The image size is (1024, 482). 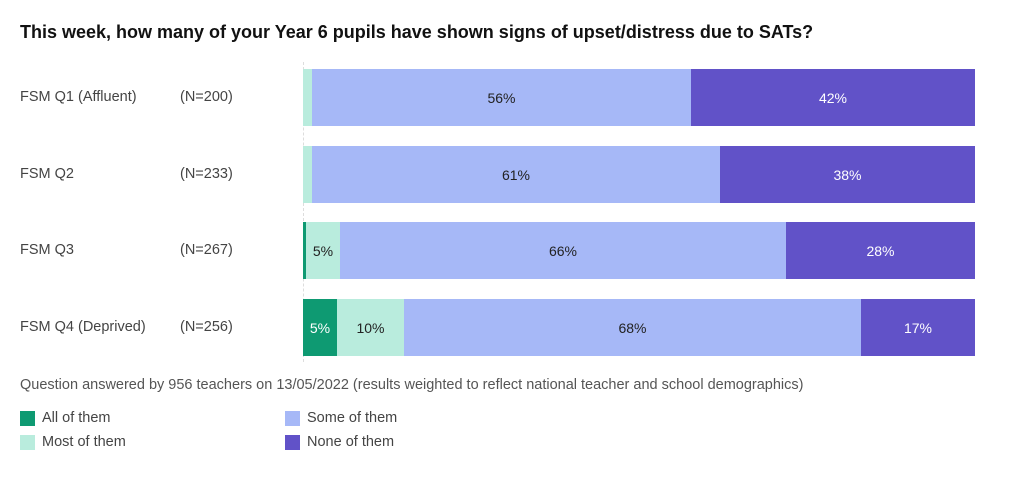 I want to click on category-label: FSM Q2, so click(x=47, y=174).